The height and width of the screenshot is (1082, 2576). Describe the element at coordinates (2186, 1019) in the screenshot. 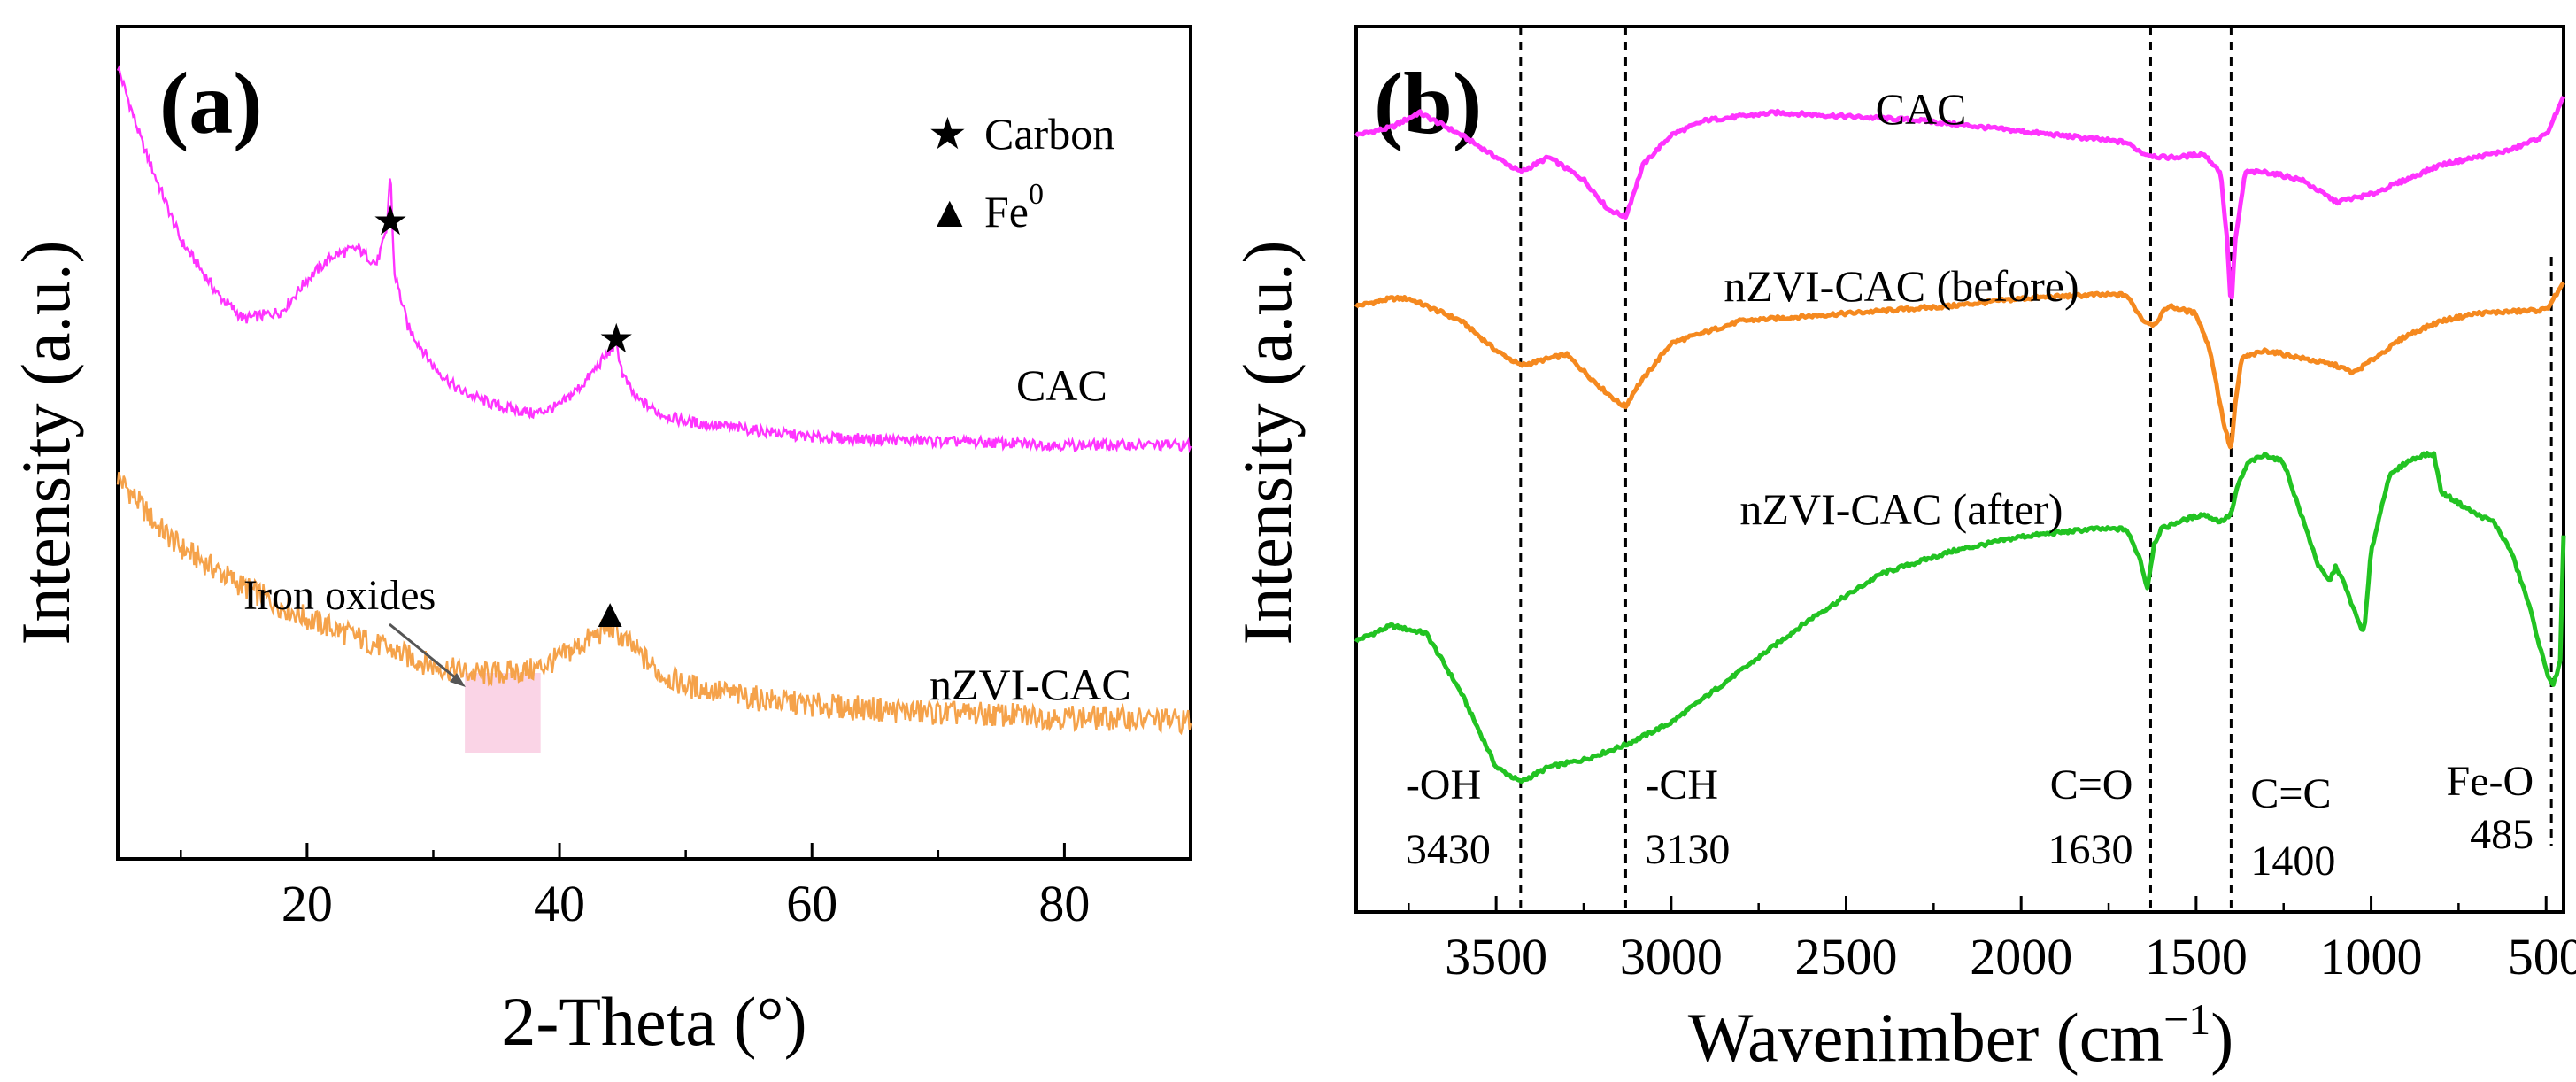

I see `panel-b-x-axis-superscript: −1` at that location.